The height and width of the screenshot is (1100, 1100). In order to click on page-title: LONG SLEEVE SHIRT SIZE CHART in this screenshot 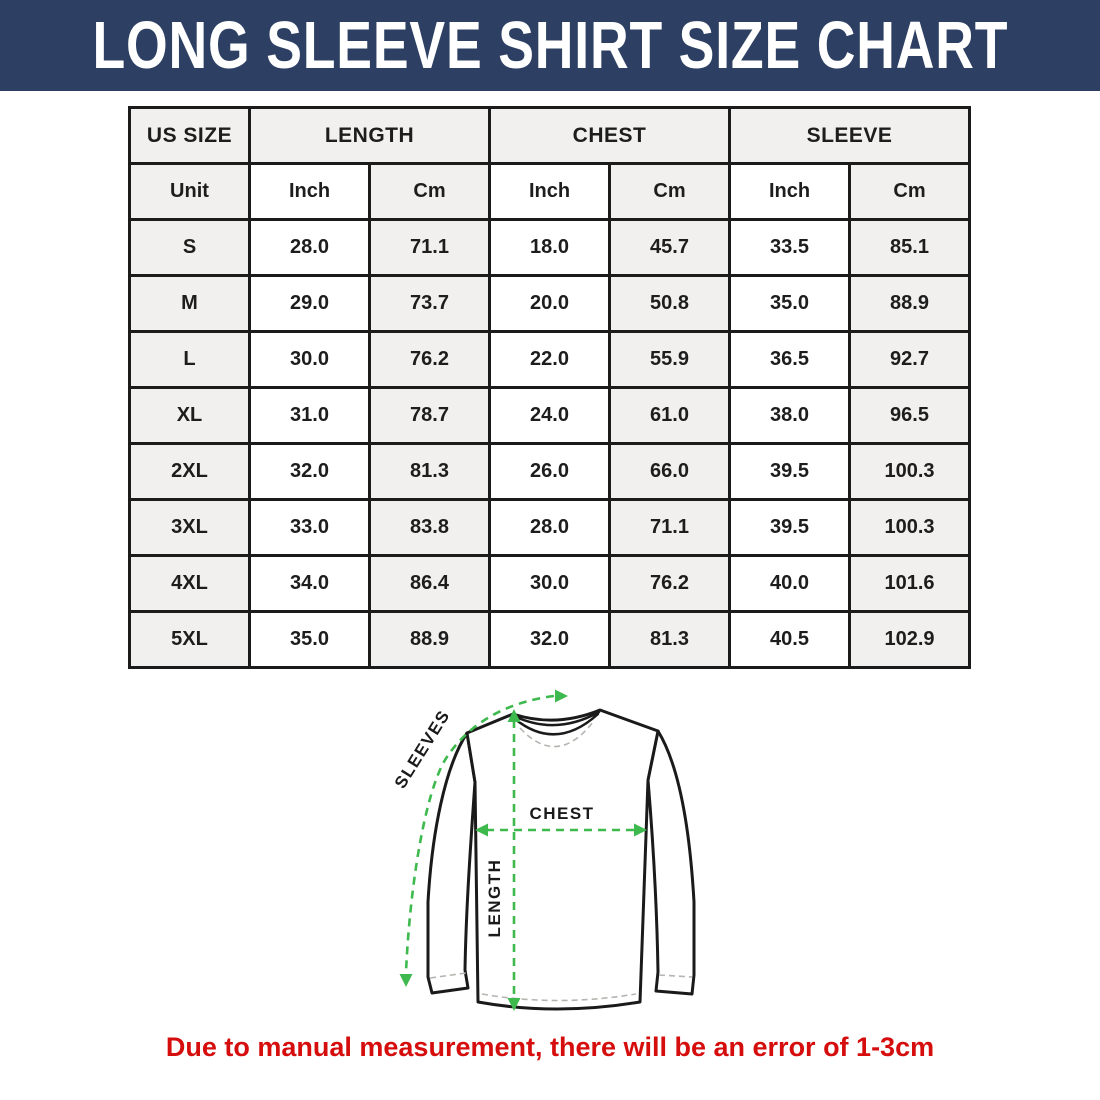, I will do `click(550, 45)`.